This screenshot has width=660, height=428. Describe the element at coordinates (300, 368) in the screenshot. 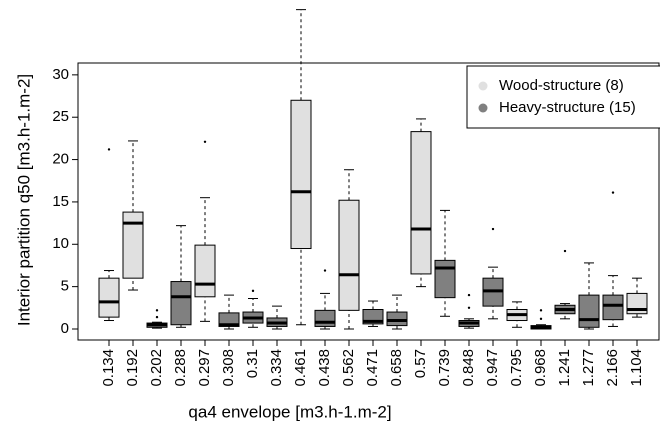

I see `x-tick-label: 0.461` at that location.